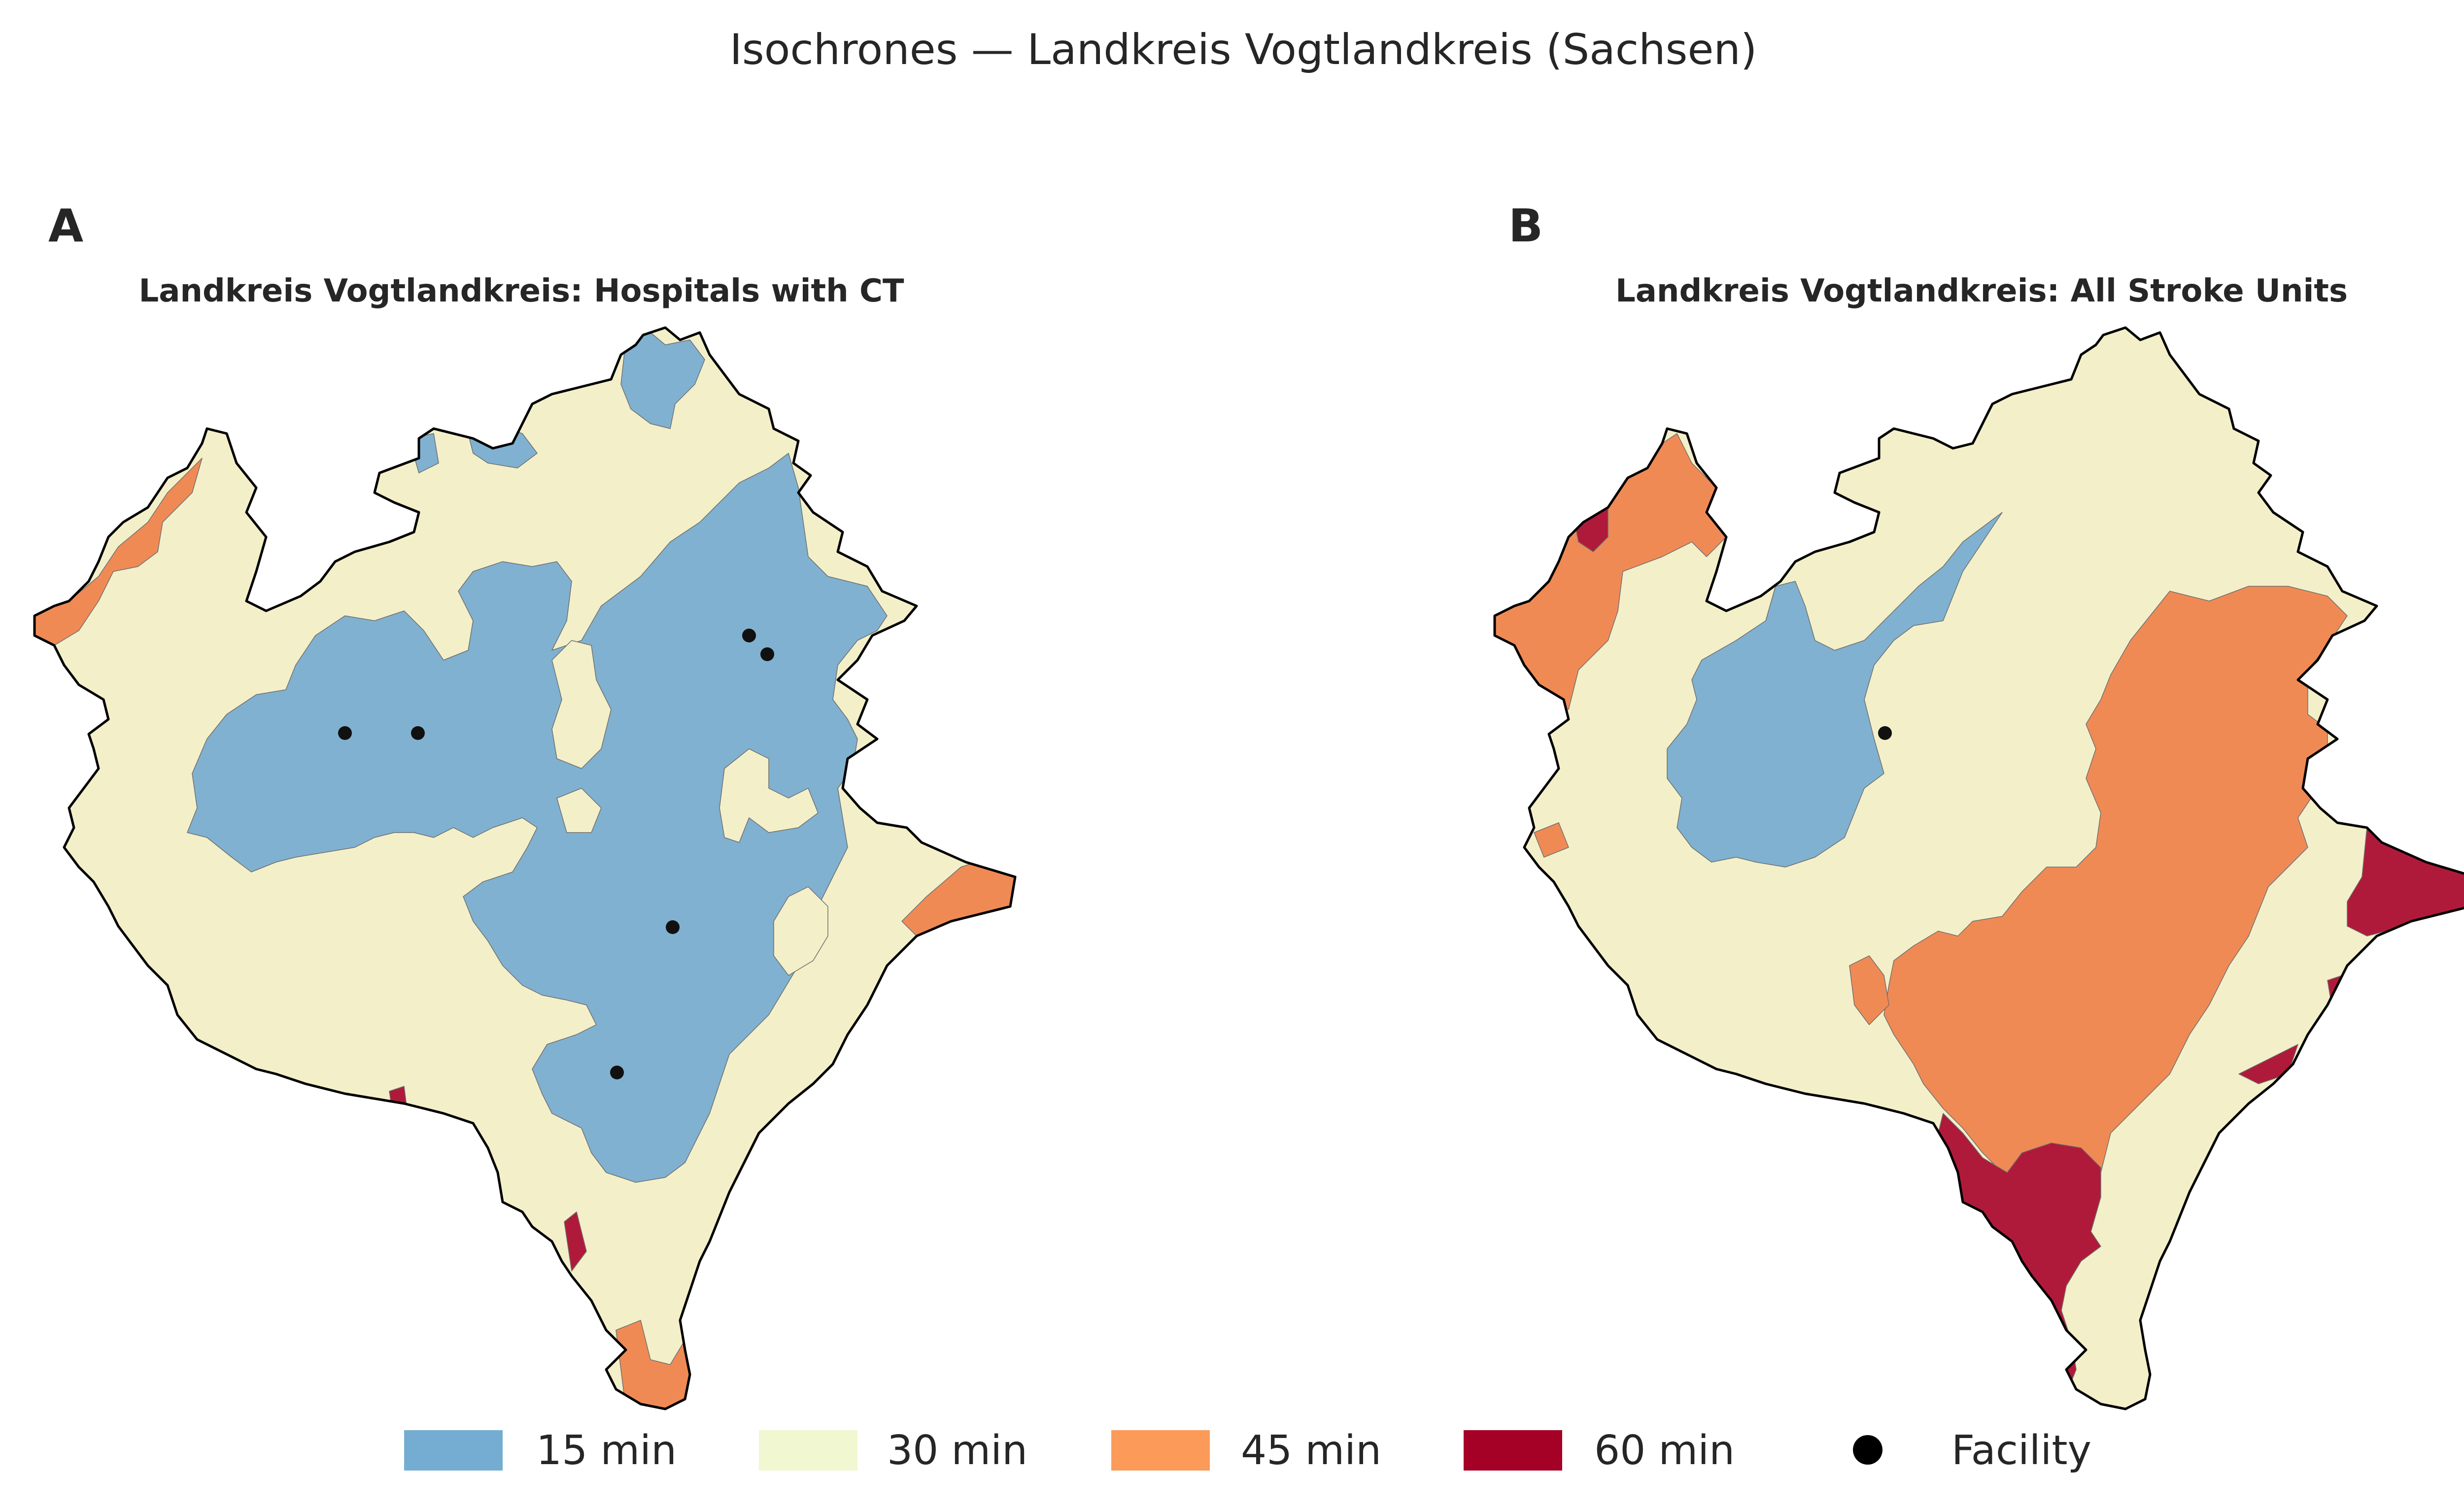 This screenshot has height=1507, width=2464. I want to click on legend-item-60min: 60 min, so click(1599, 1450).